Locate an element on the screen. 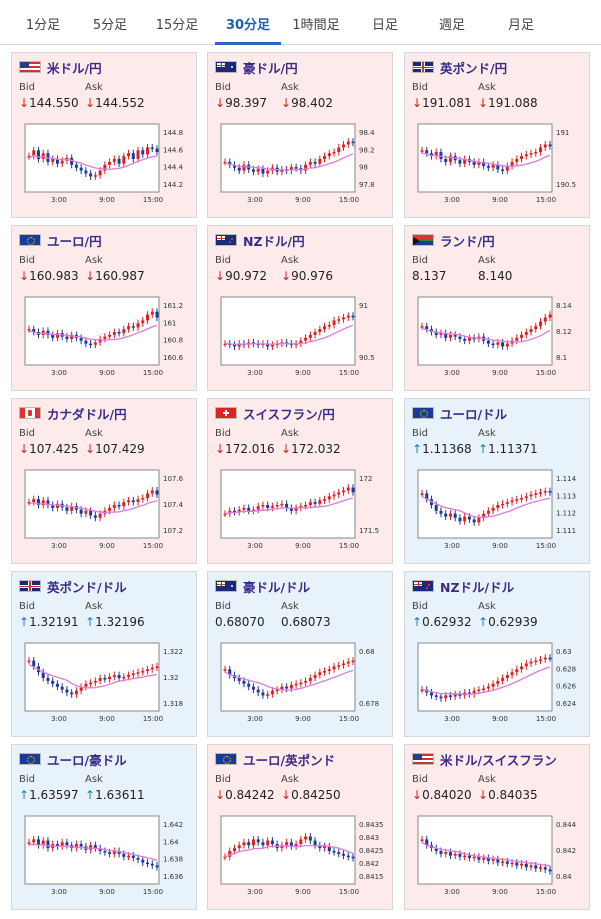  price-chart: 0.63 0.628 0.626 0.624 3:00 9:00 15:00 is located at coordinates (499, 682).